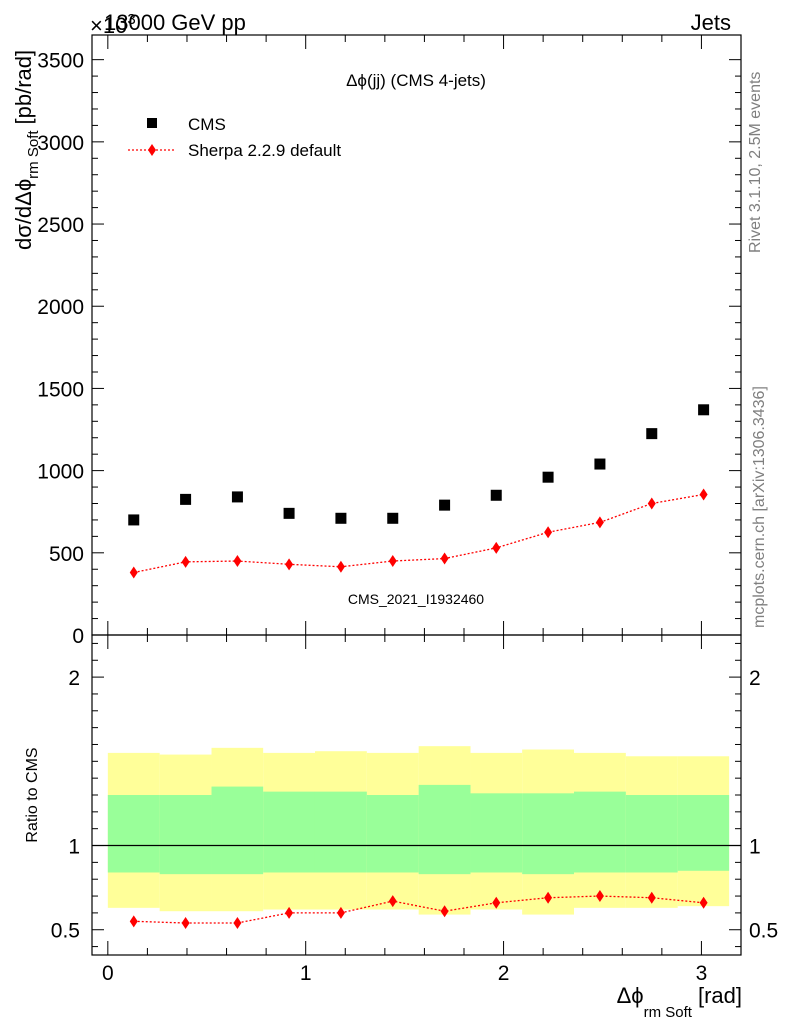  I want to click on x-tick-label: 0, so click(108, 973).